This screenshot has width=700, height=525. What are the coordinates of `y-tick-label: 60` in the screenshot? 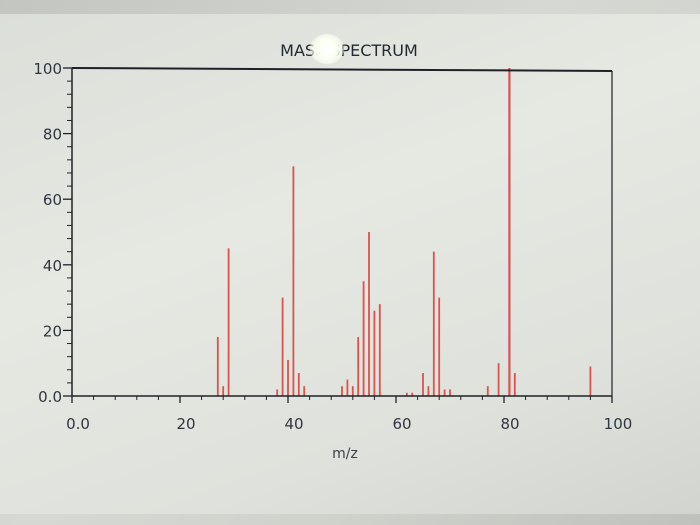 It's located at (52, 200).